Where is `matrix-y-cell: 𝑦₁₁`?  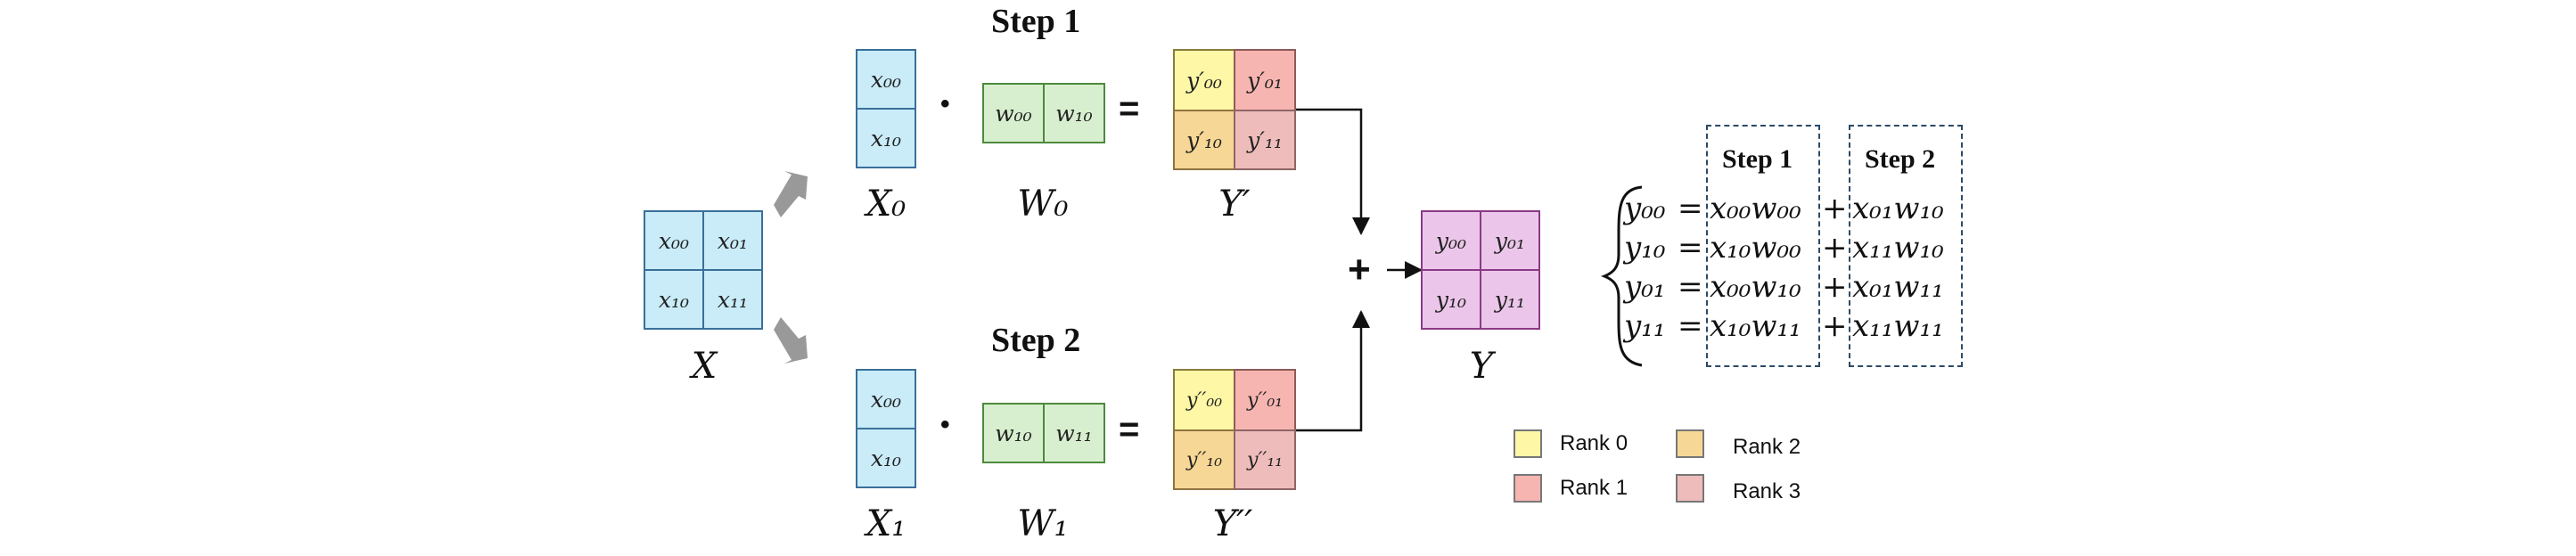 matrix-y-cell: 𝑦₁₁ is located at coordinates (1510, 299).